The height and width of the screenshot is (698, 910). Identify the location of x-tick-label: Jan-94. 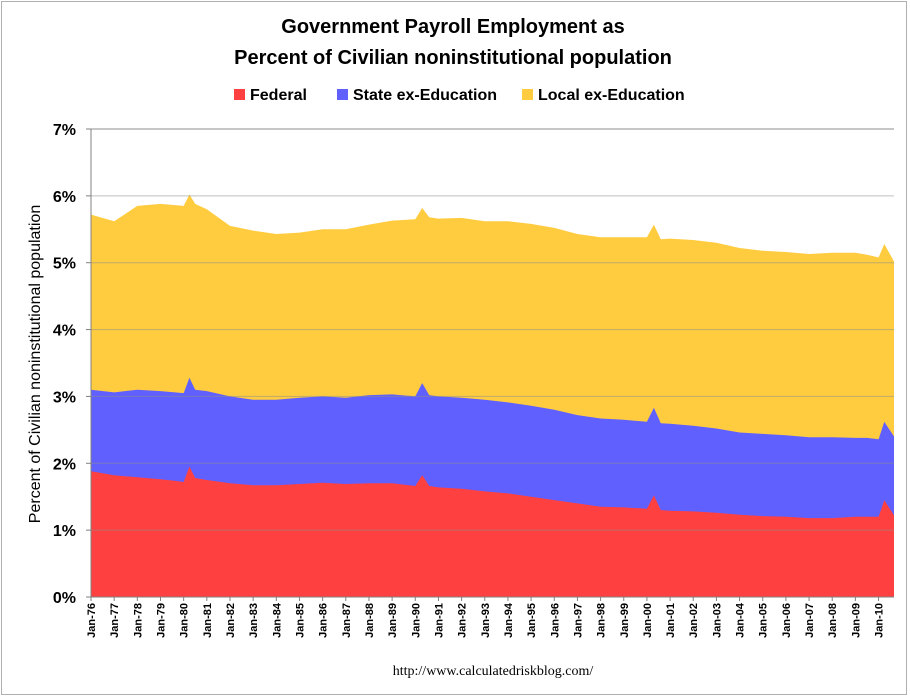
(509, 620).